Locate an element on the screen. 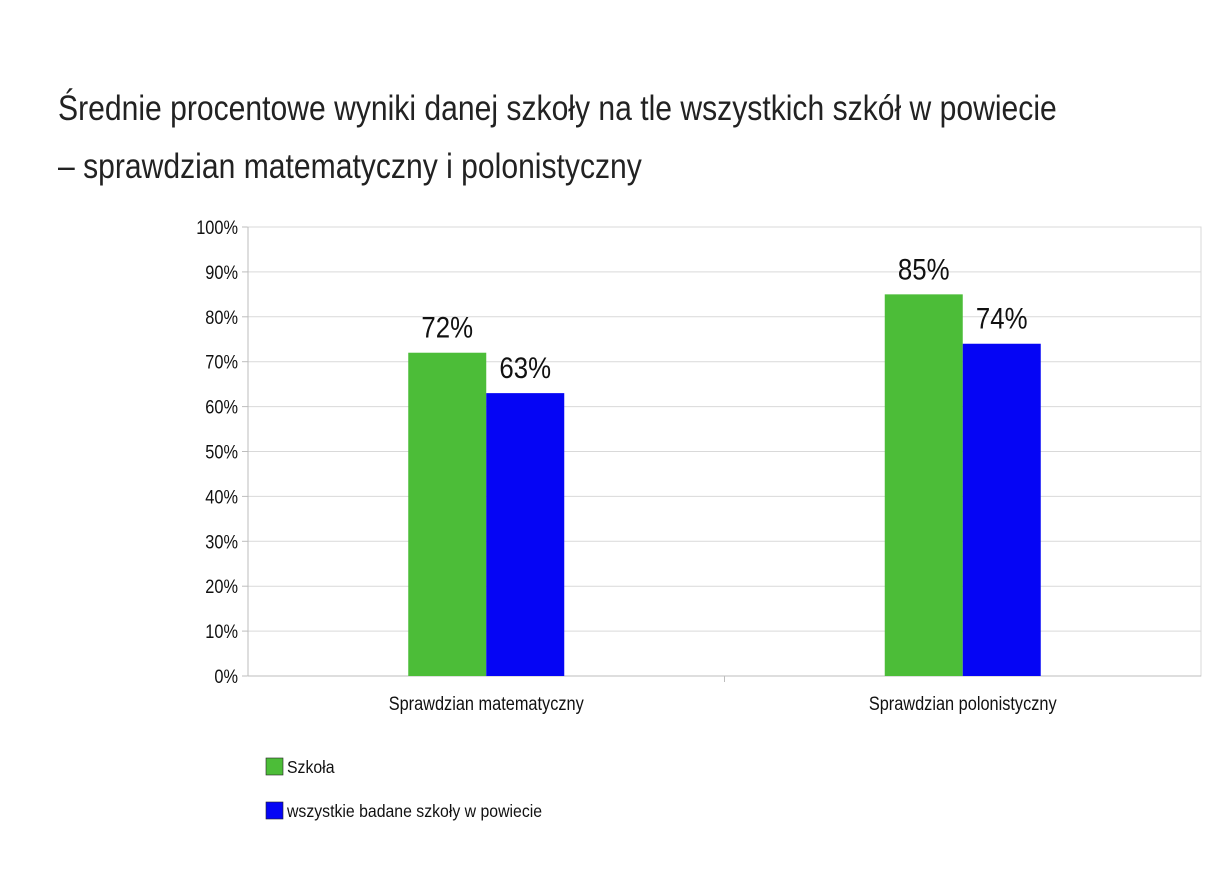 The width and height of the screenshot is (1221, 881). y-tick-label: 70% is located at coordinates (221, 362).